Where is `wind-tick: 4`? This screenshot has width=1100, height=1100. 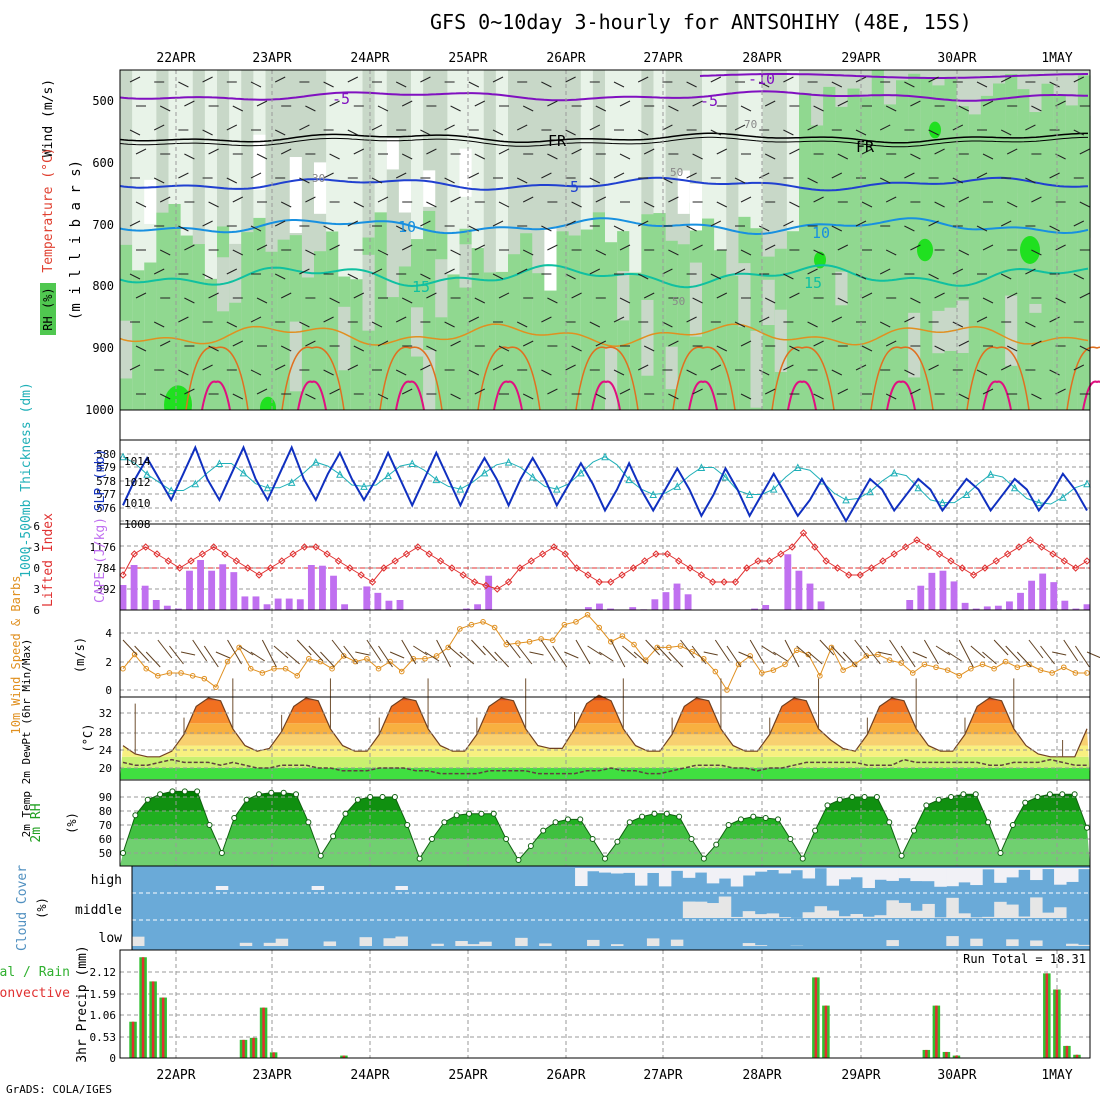 wind-tick: 4 is located at coordinates (108, 633).